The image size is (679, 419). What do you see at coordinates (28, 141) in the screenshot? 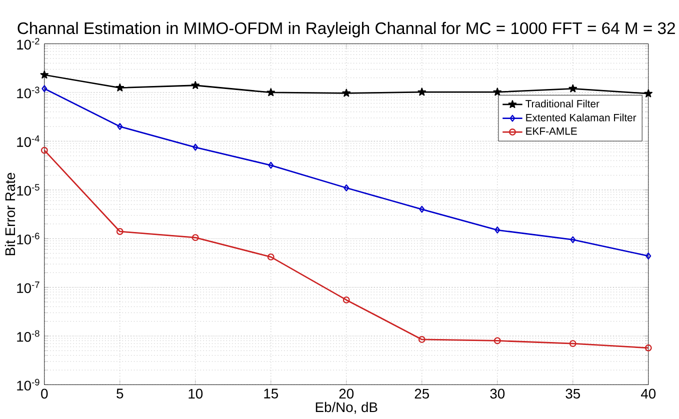
I see `y-tick-label: 10$^{-4}$` at bounding box center [28, 141].